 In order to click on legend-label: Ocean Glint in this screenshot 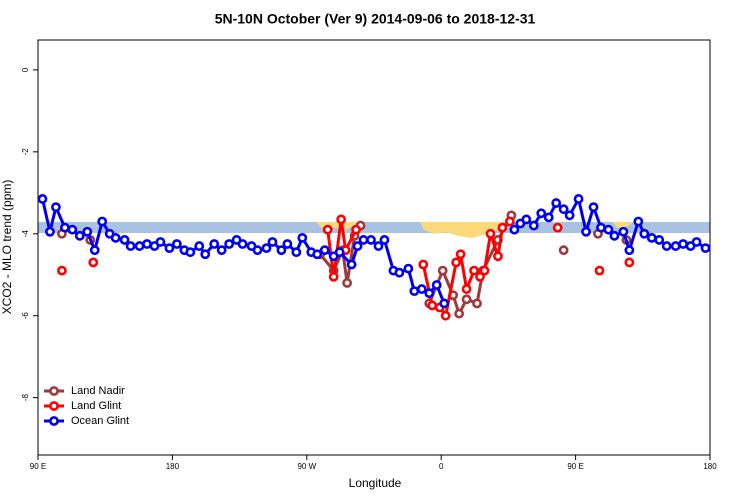, I will do `click(100, 421)`.